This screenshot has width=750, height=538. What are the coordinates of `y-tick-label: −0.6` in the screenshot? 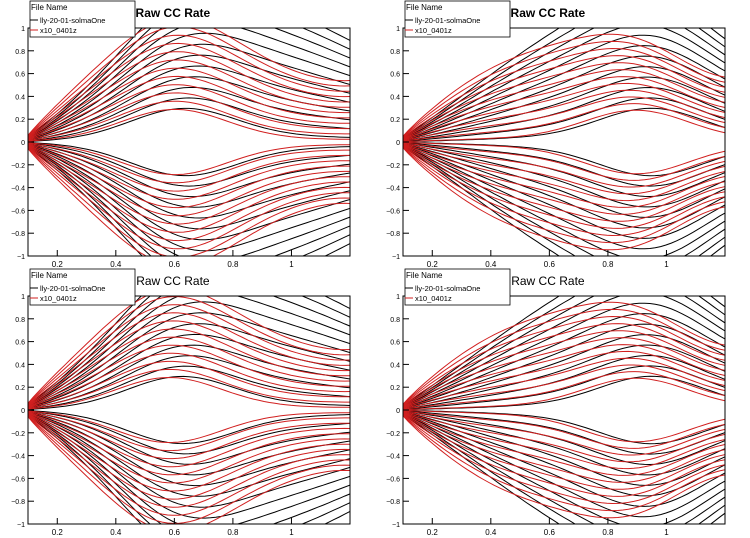 It's located at (18, 211).